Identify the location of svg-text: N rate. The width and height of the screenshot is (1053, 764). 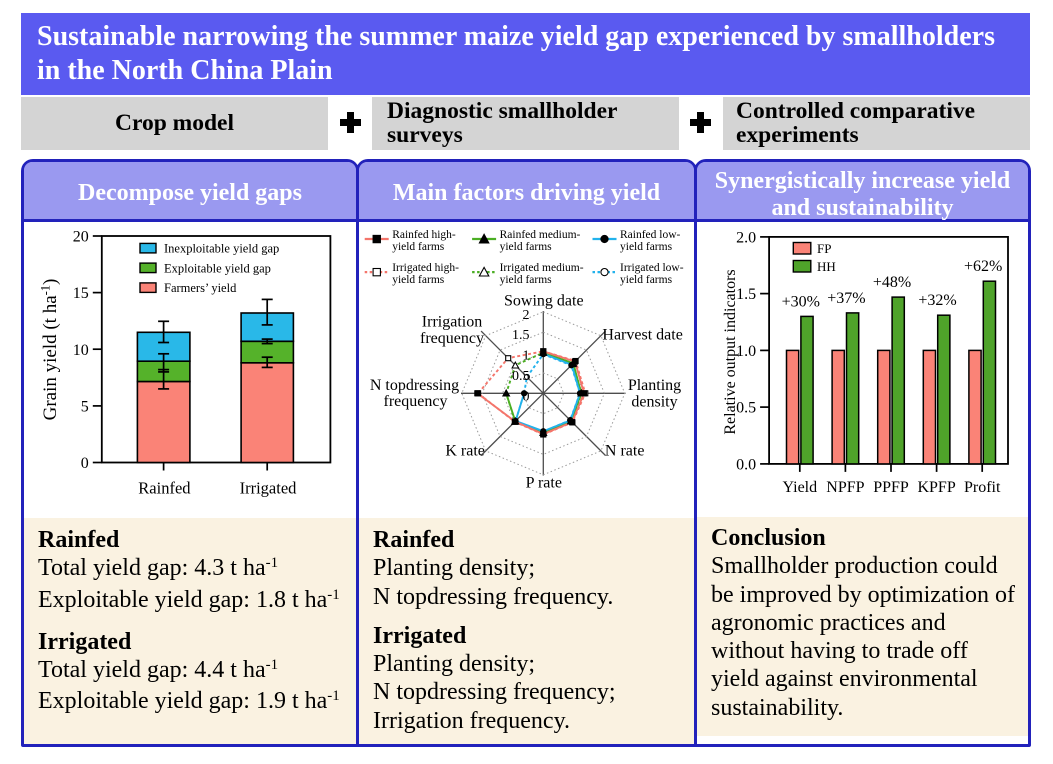
(625, 451).